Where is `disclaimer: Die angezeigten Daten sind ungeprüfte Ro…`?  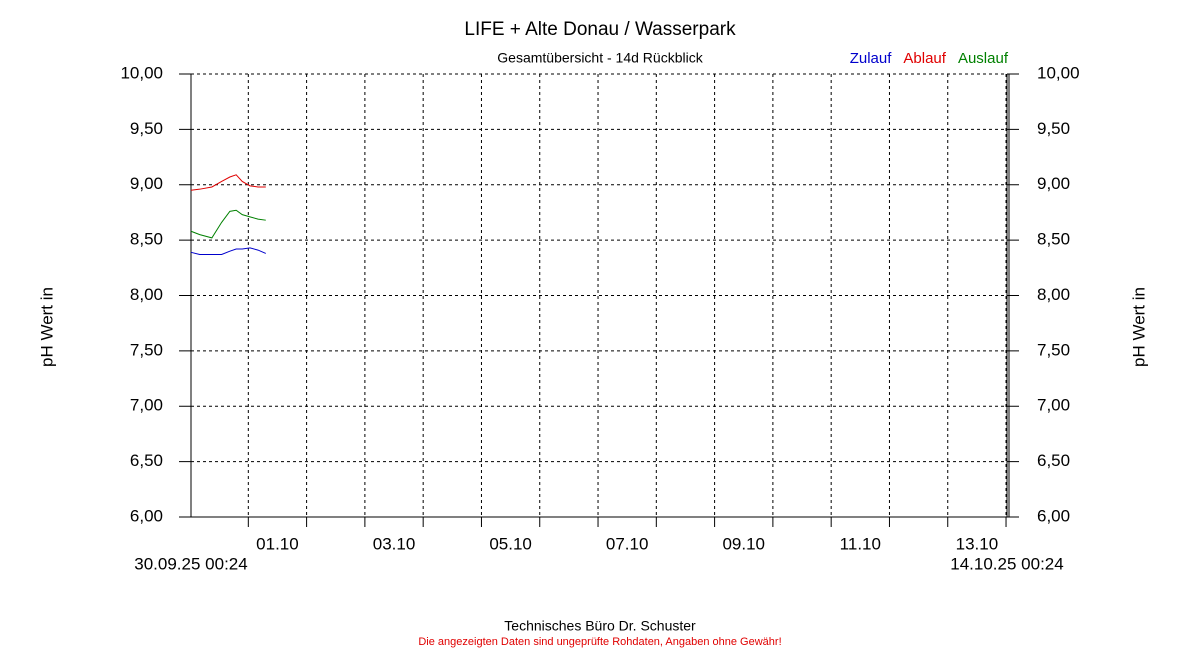 disclaimer: Die angezeigten Daten sind ungeprüfte Ro… is located at coordinates (599, 642).